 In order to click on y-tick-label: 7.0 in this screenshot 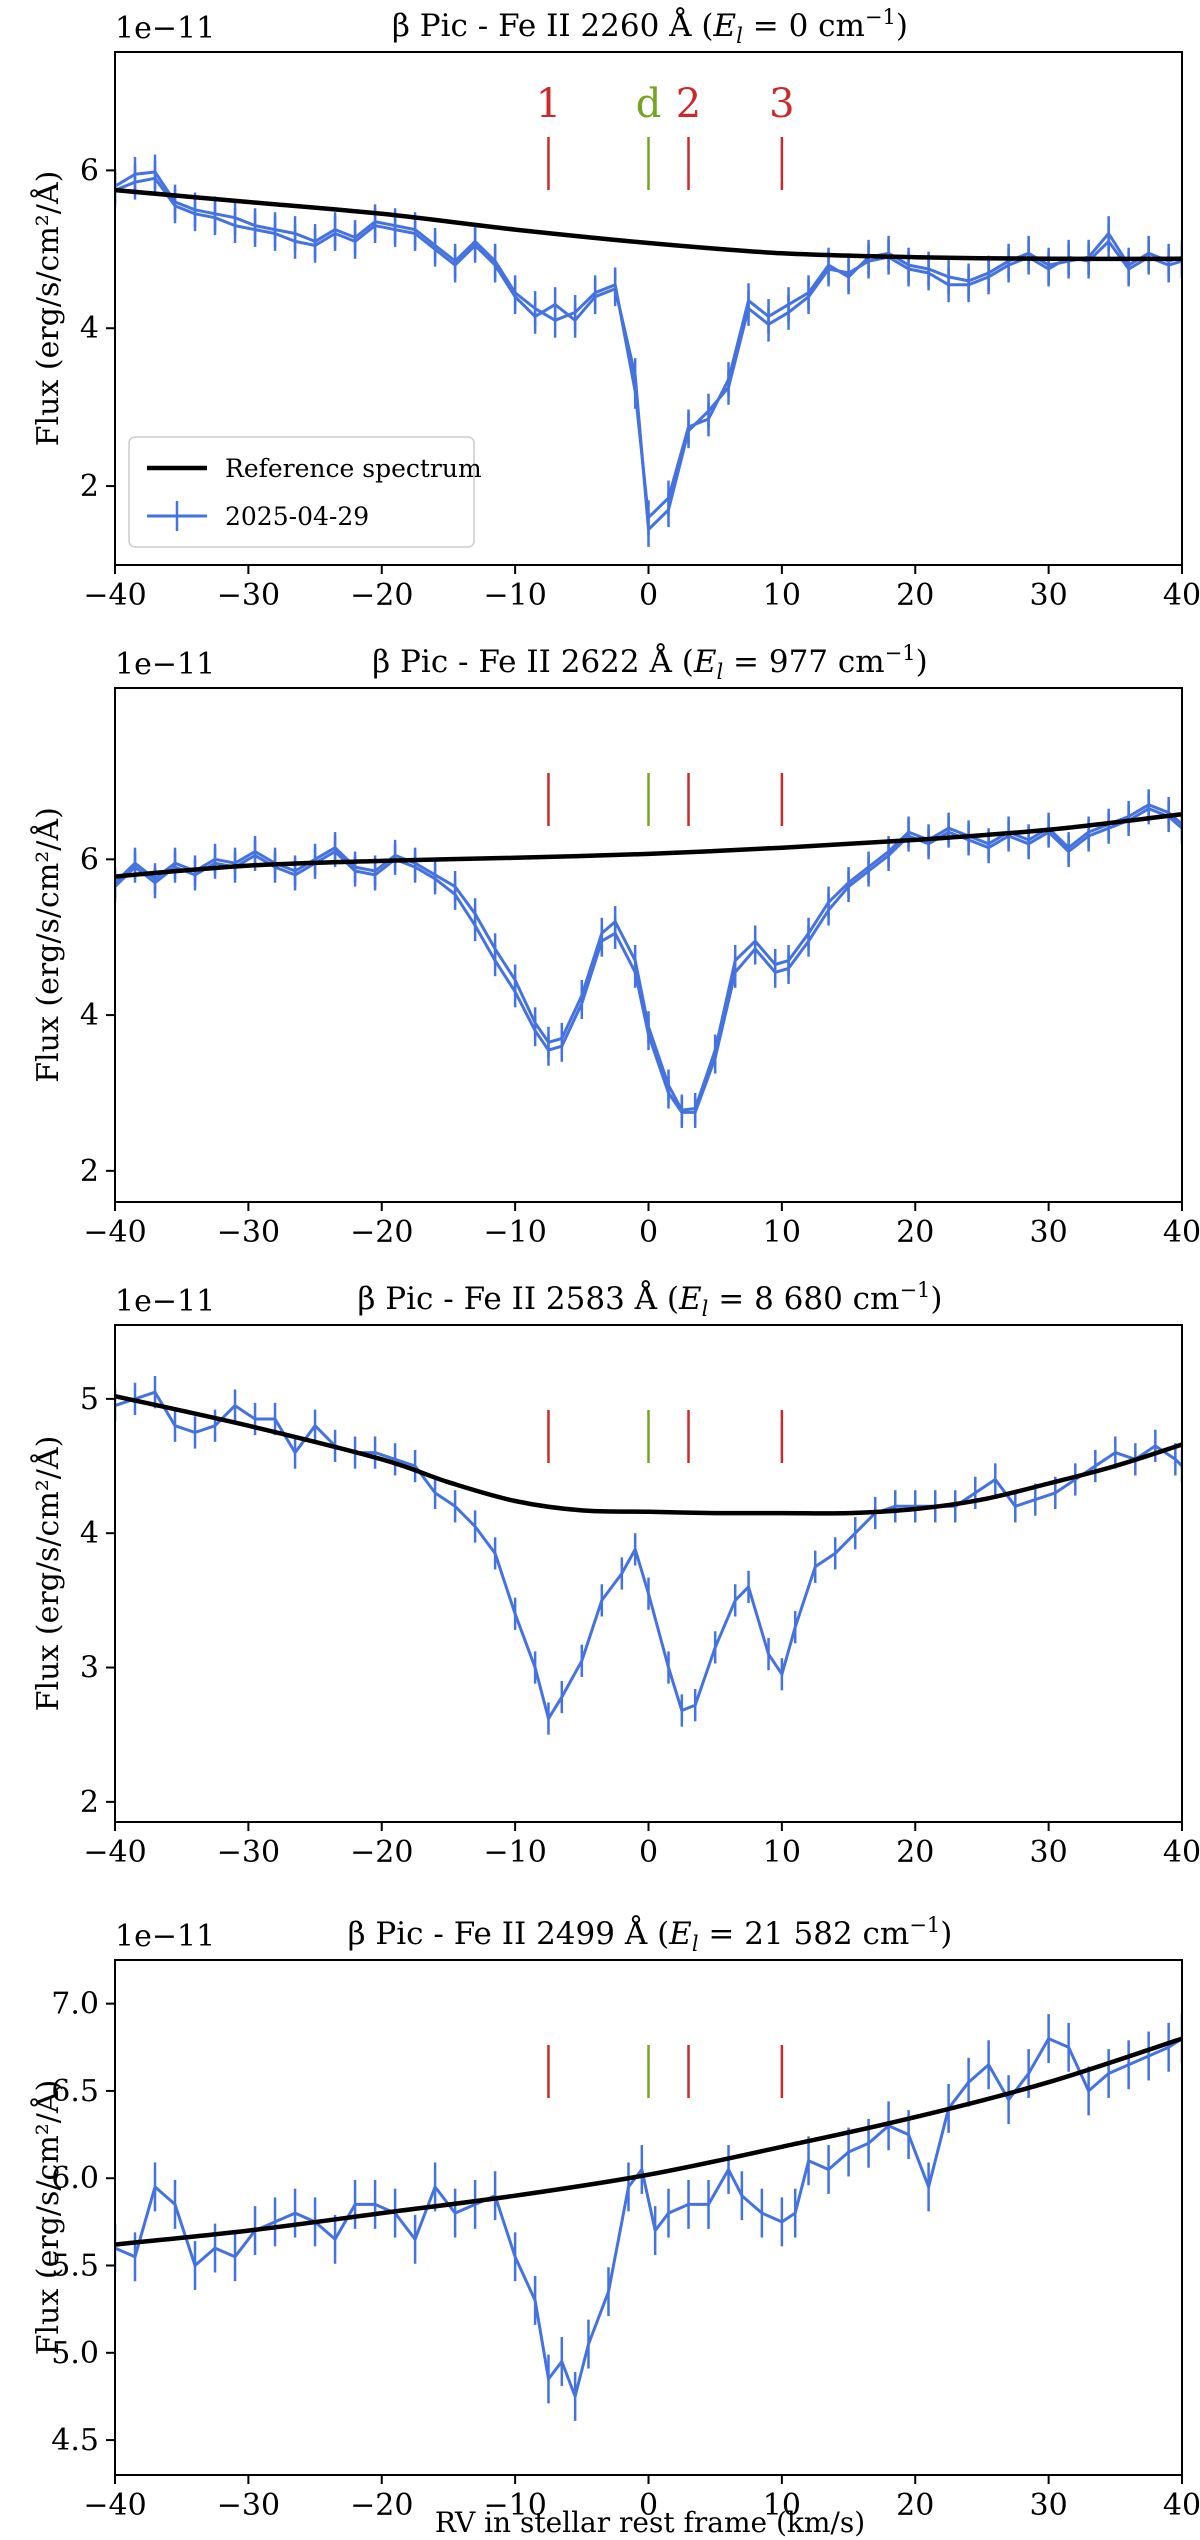, I will do `click(75, 2004)`.